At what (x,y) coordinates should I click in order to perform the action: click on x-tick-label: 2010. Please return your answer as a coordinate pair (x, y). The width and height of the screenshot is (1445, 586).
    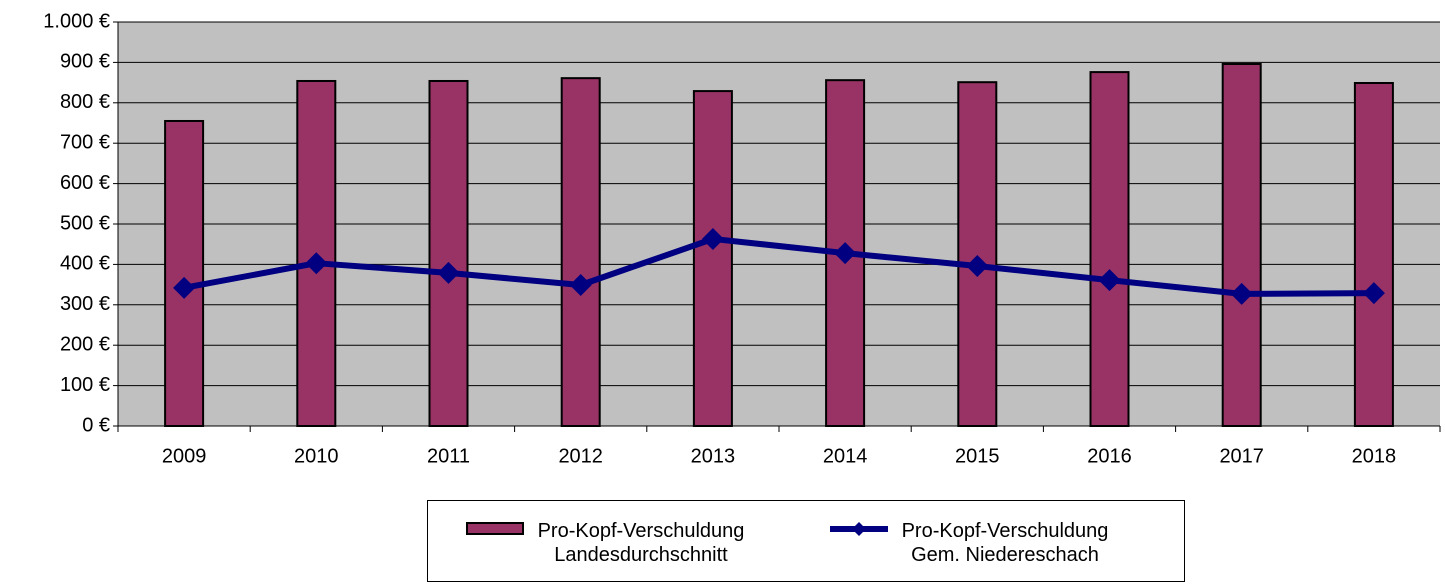
    Looking at the image, I should click on (316, 456).